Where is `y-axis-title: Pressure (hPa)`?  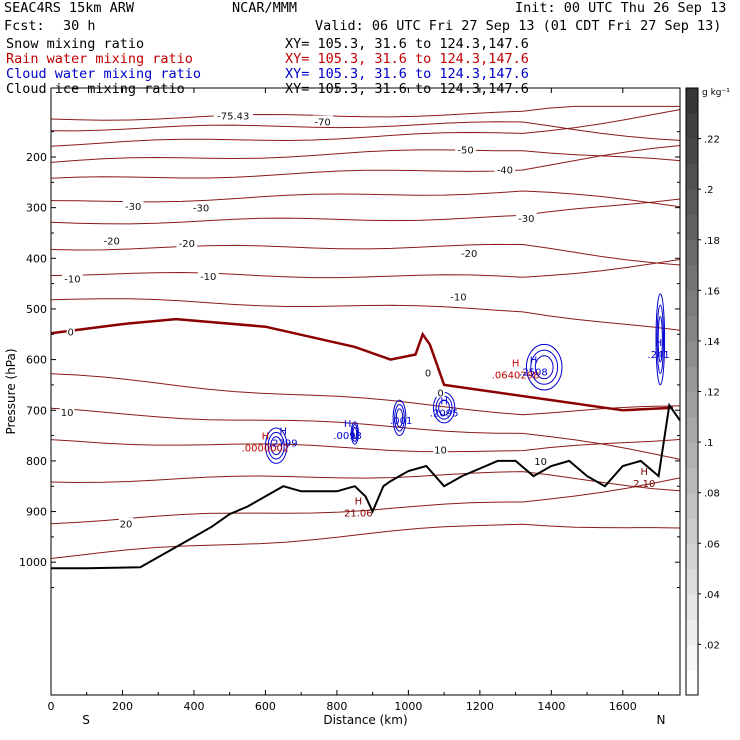 y-axis-title: Pressure (hPa) is located at coordinates (11, 391).